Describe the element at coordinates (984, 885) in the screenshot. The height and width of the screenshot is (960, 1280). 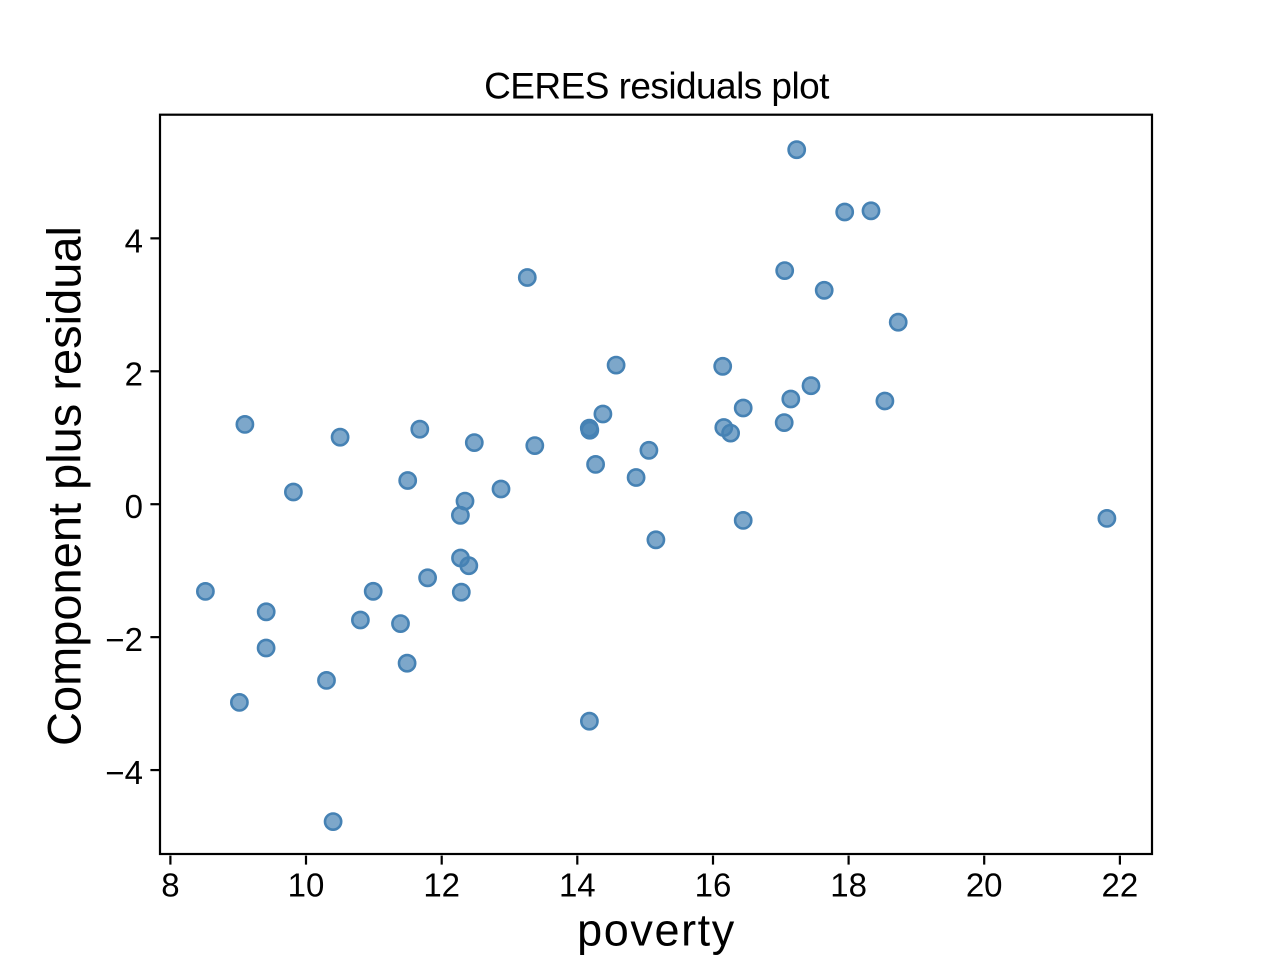
I see `svg-text: 20` at that location.